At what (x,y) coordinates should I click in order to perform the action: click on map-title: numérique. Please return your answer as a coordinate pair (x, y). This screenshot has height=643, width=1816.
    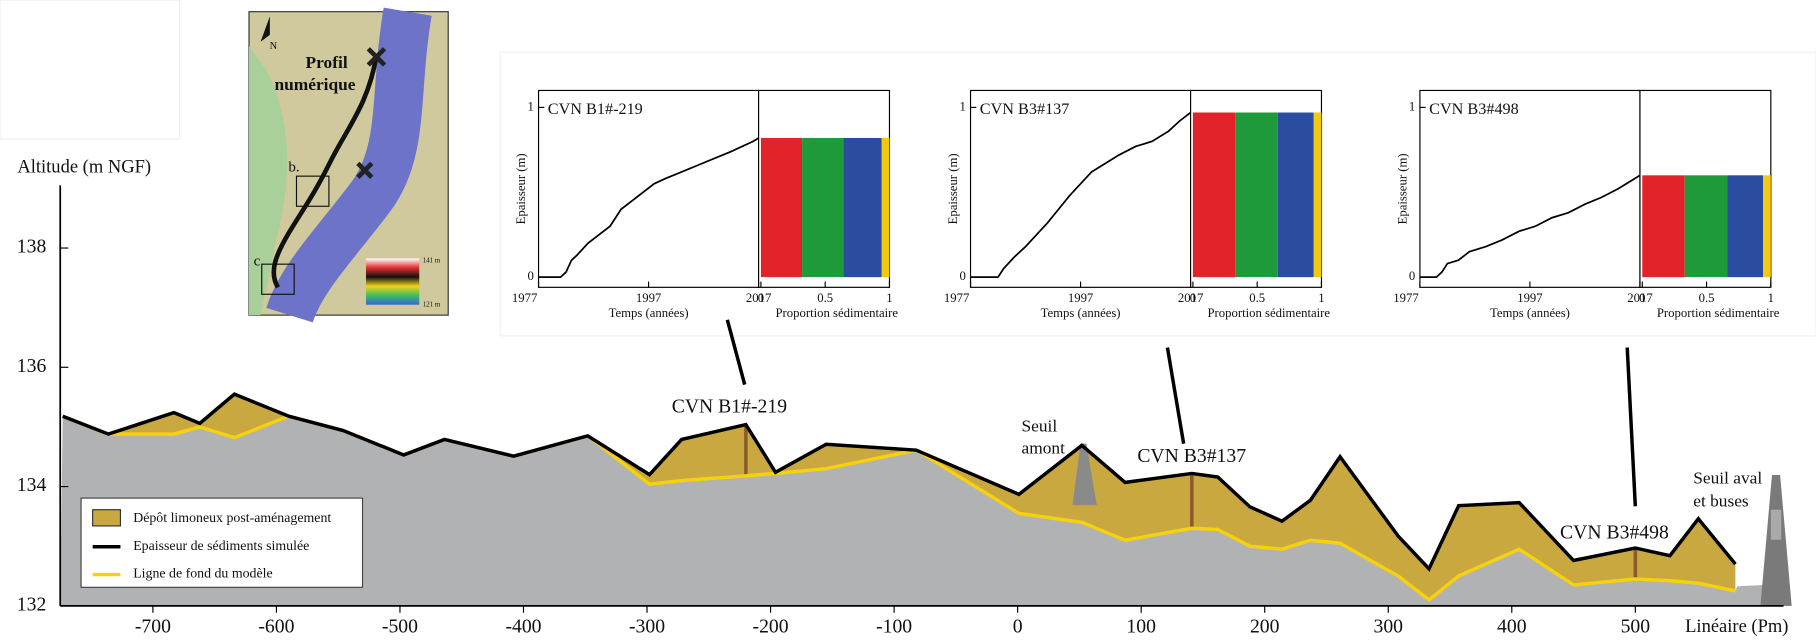
    Looking at the image, I should click on (315, 84).